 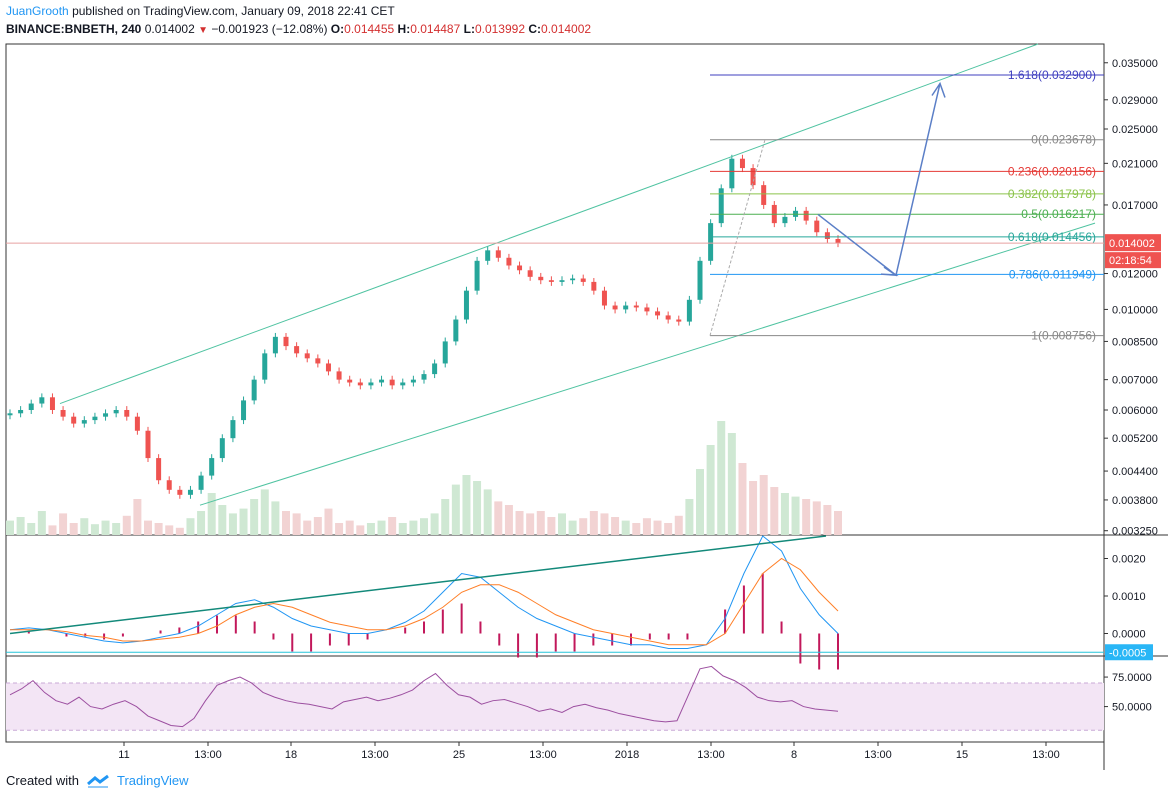 I want to click on fib-level-label: 0.382(0.017978), so click(x=1052, y=194).